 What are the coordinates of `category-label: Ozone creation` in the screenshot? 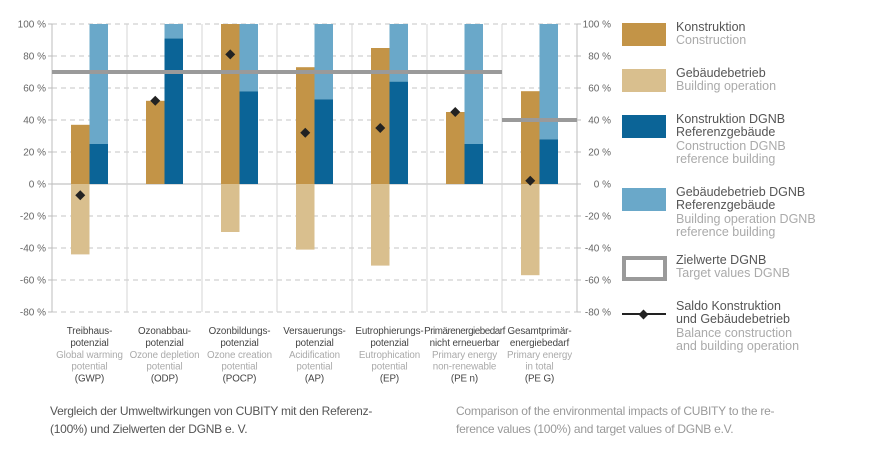 It's located at (239, 355).